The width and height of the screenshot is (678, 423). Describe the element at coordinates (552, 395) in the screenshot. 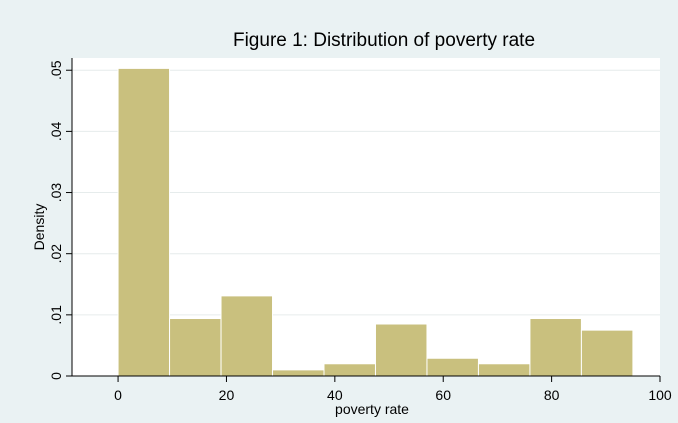

I see `x-tick-label: 80` at that location.